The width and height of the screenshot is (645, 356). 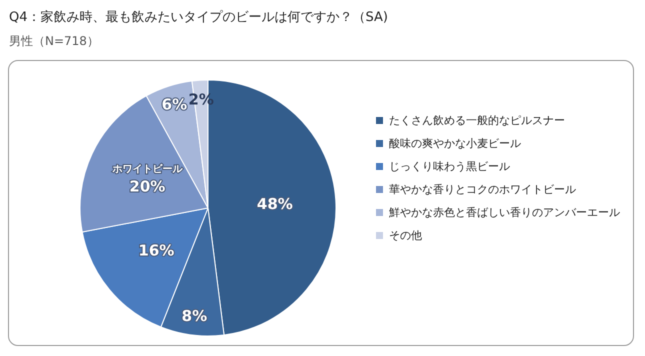 I want to click on data-label: 6%, so click(x=175, y=105).